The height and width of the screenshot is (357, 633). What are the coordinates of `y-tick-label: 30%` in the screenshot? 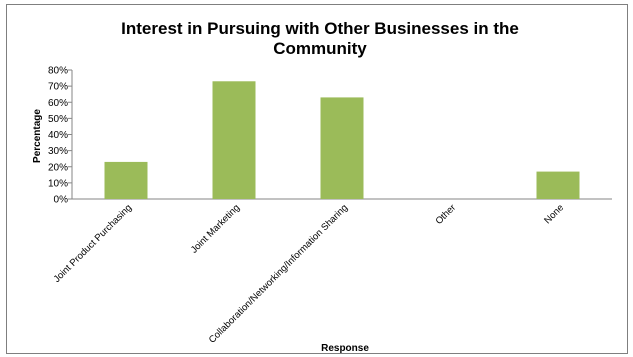 It's located at (58, 151).